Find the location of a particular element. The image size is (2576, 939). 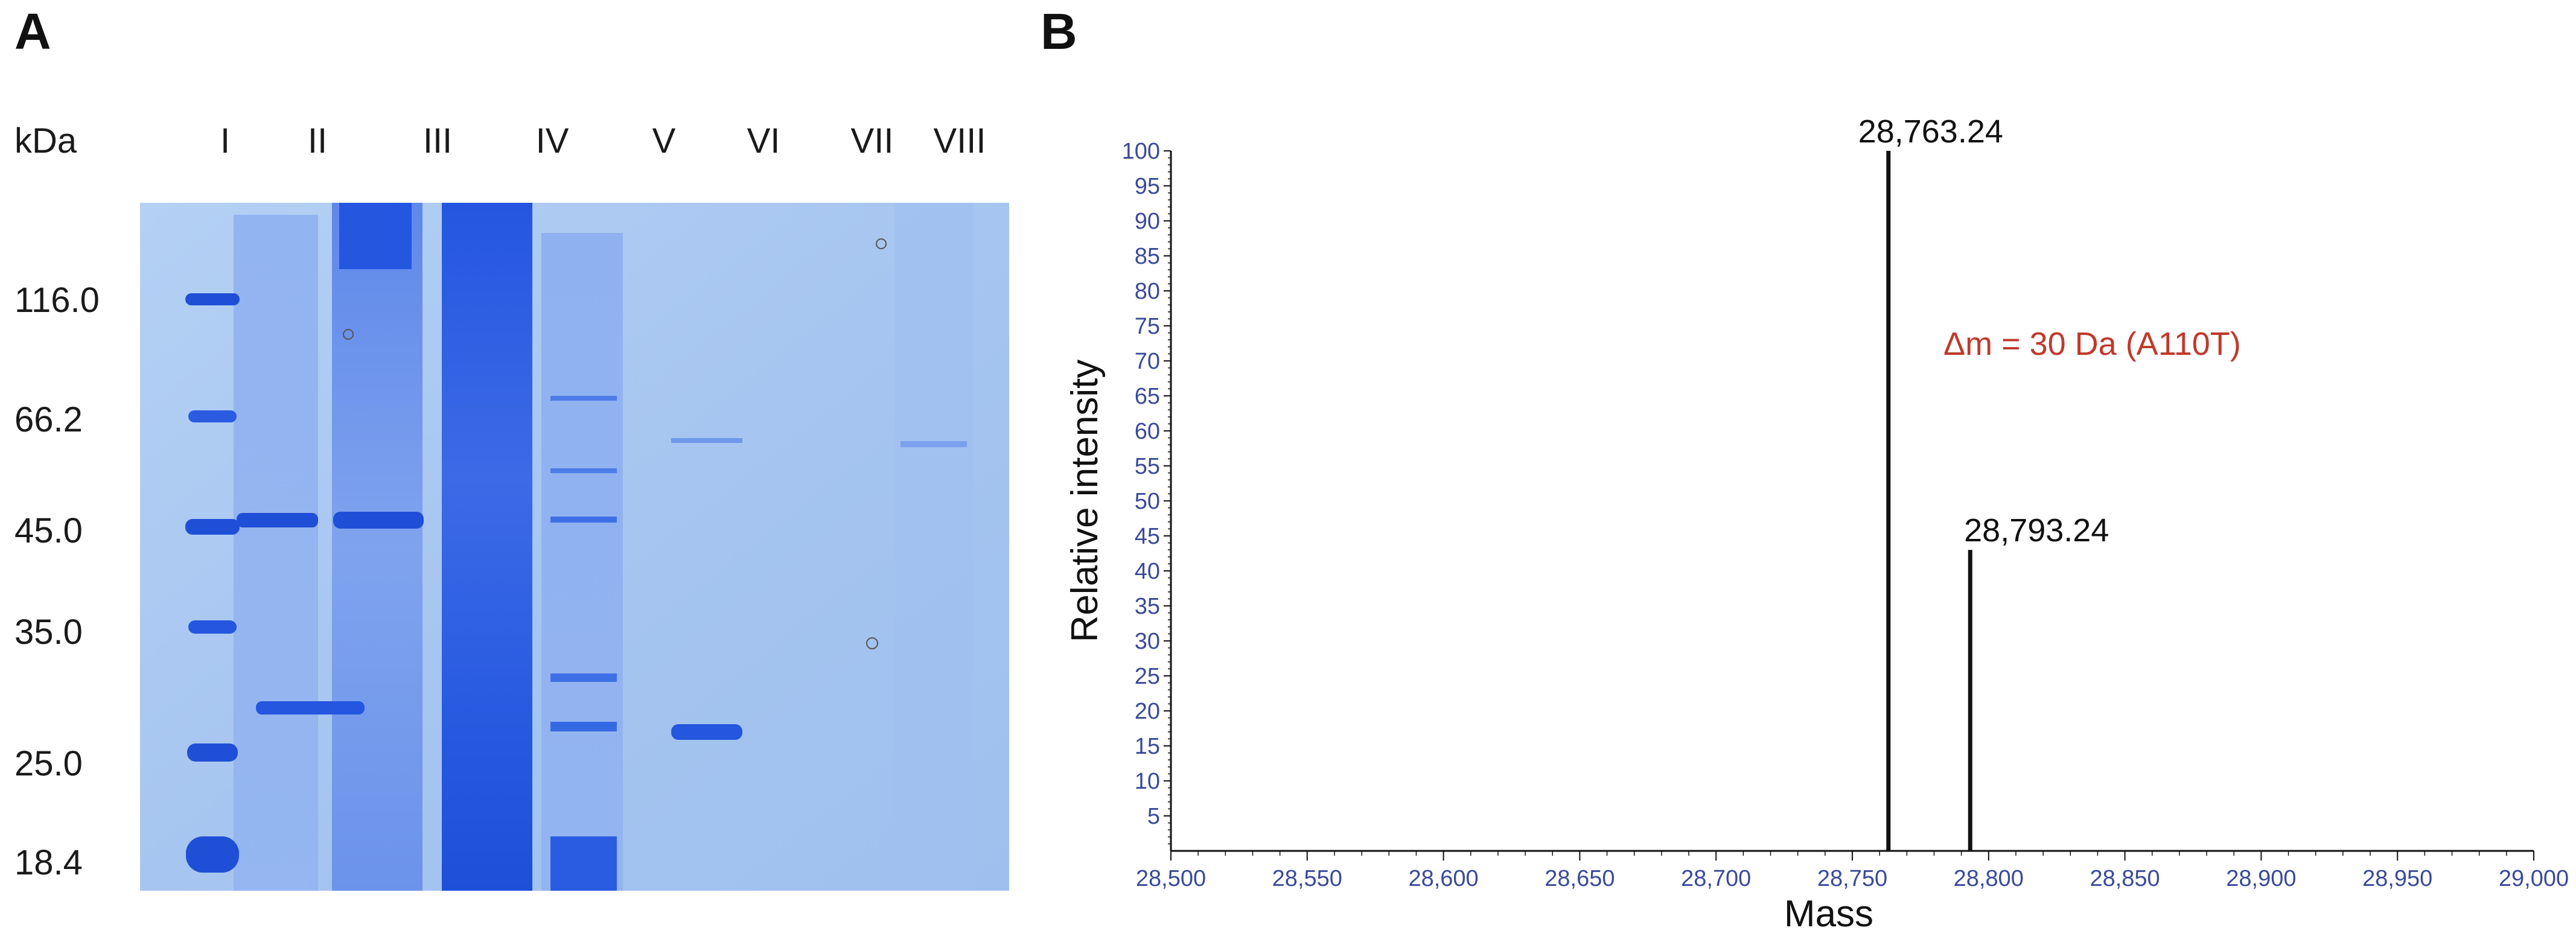

lane-label-4: IV is located at coordinates (552, 141).